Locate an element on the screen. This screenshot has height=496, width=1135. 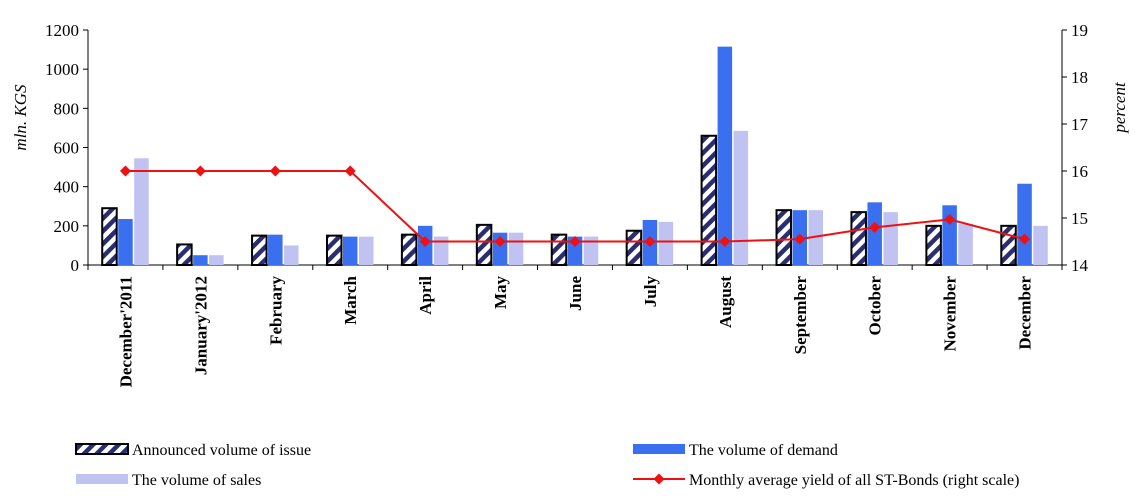
category-label-9: September is located at coordinates (800, 315).